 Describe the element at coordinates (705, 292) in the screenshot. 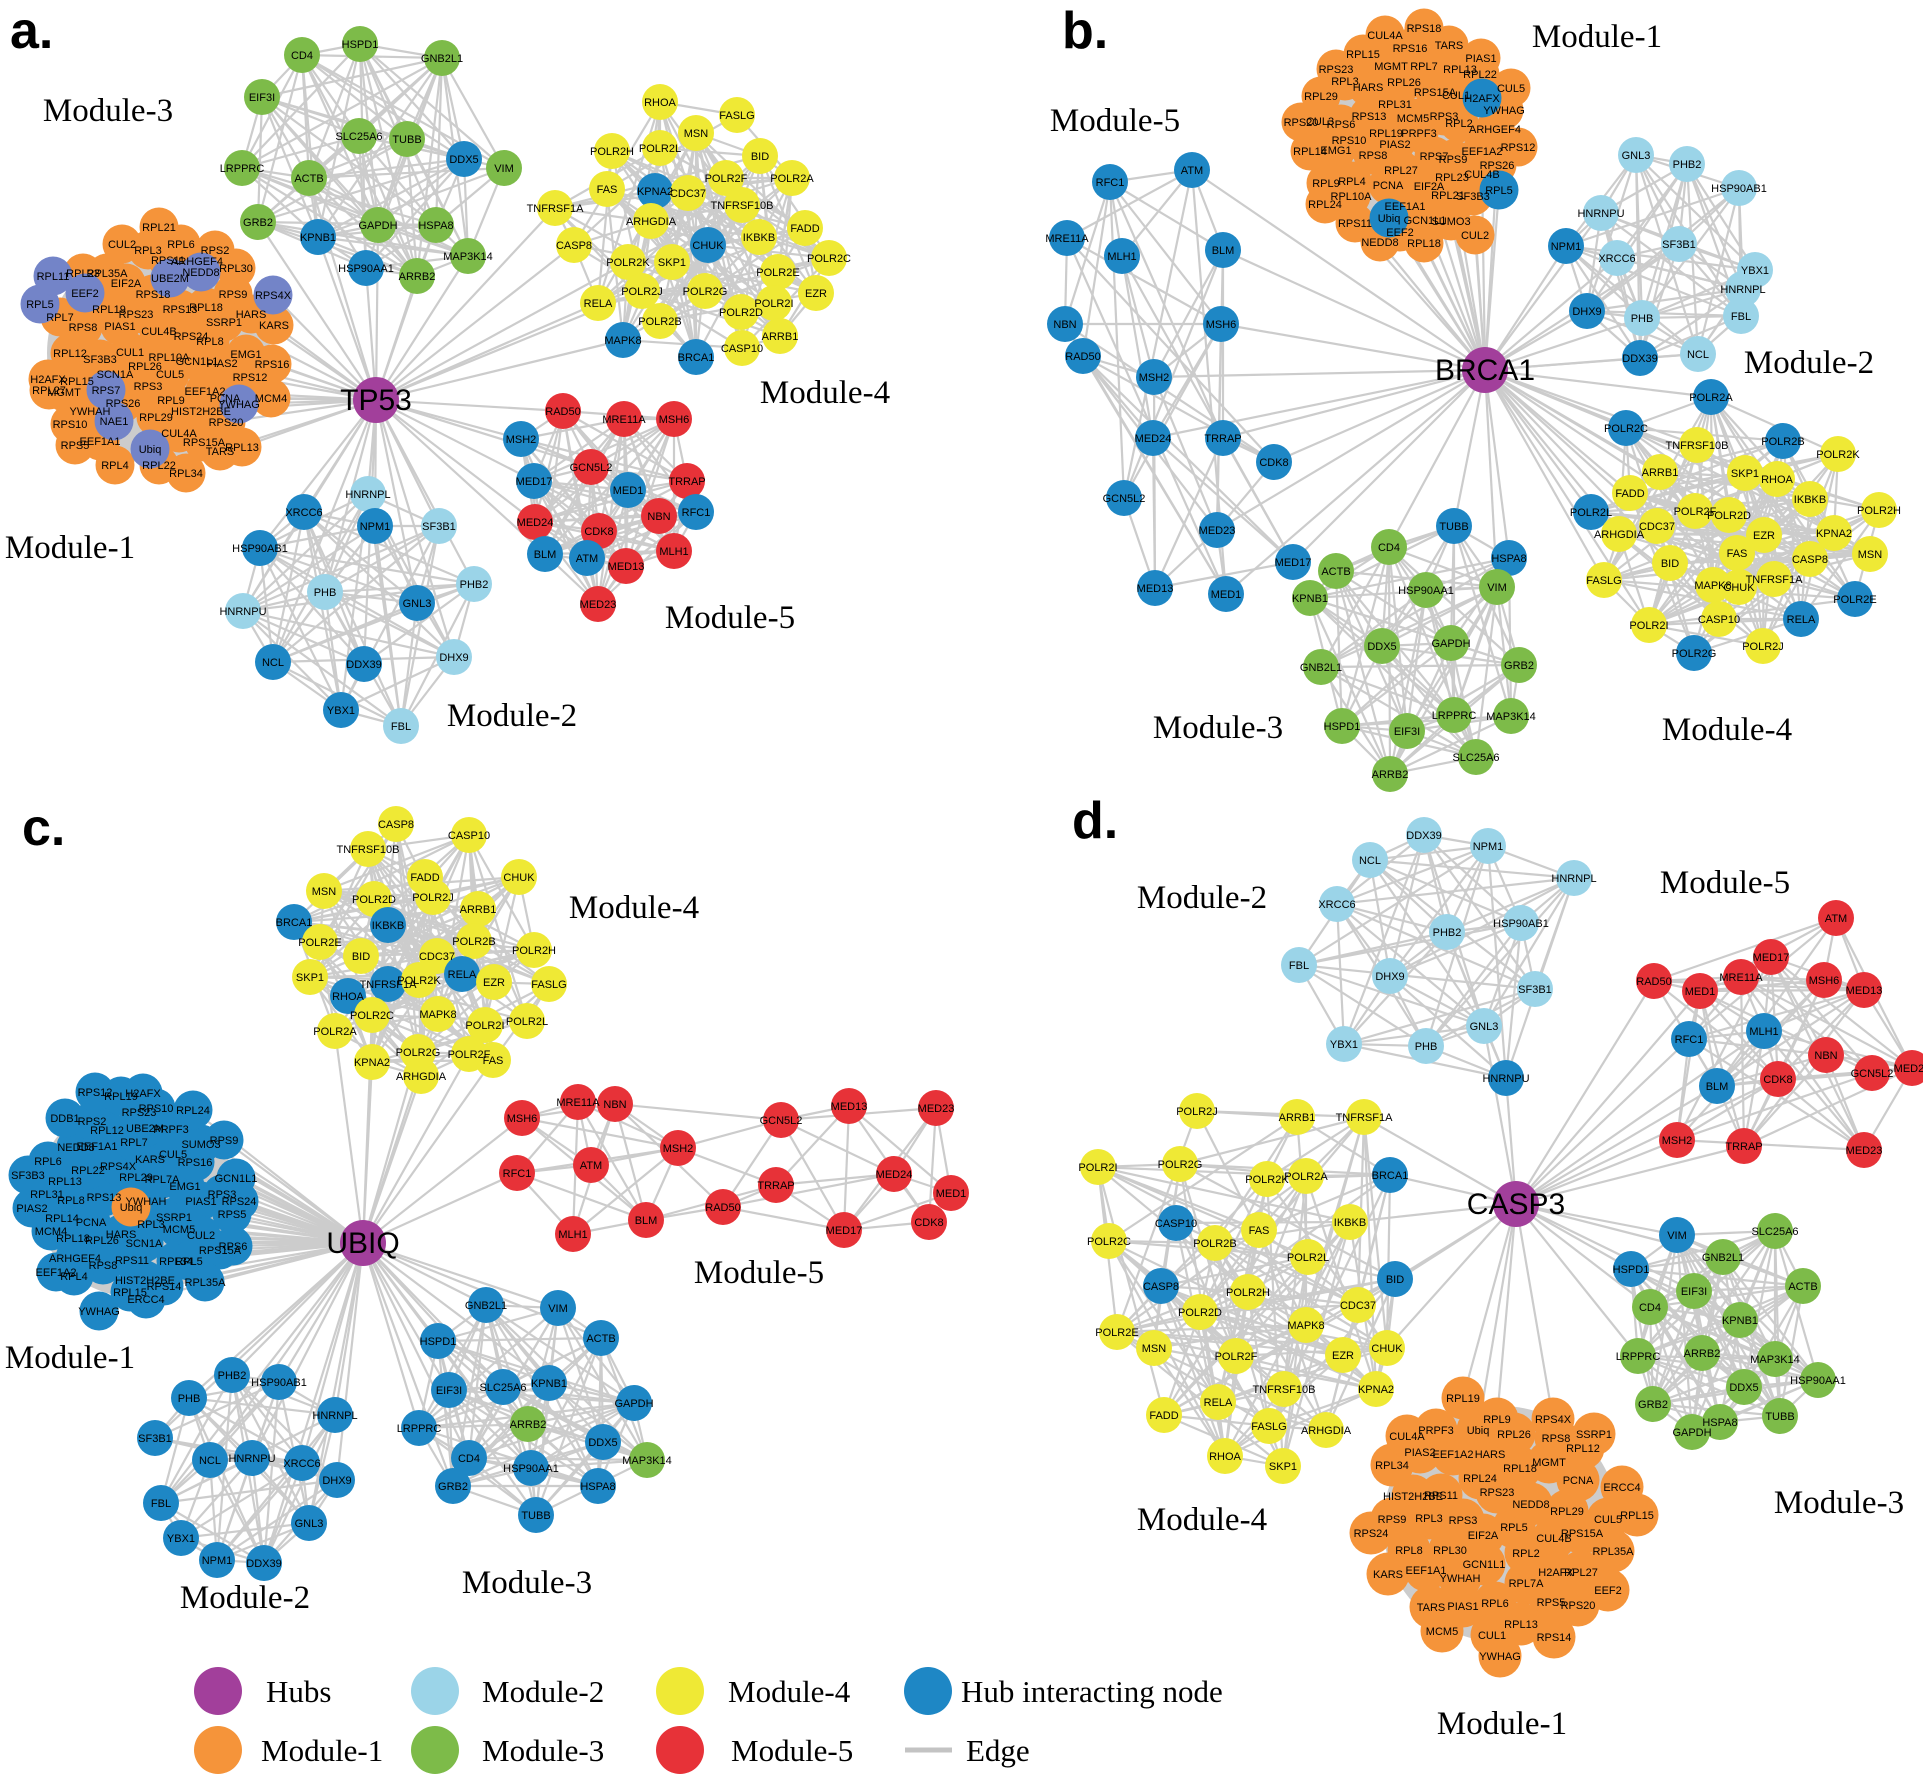

I see `svg-text: POLR2G` at that location.